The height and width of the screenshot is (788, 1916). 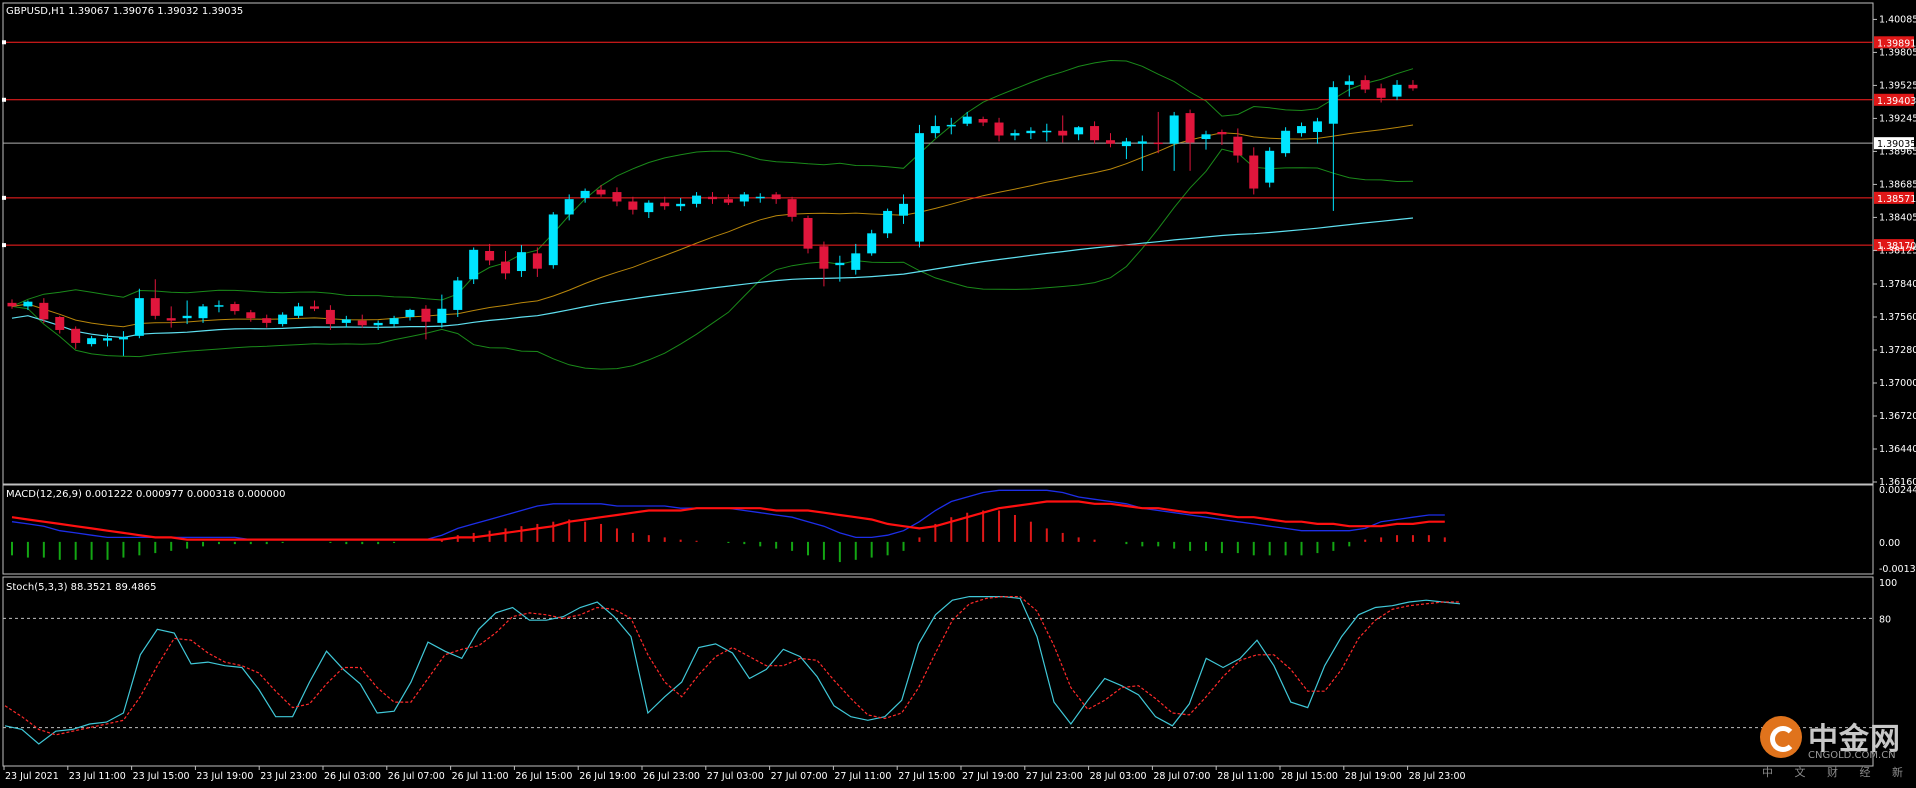 What do you see at coordinates (728, 526) in the screenshot?
I see `macd-pane` at bounding box center [728, 526].